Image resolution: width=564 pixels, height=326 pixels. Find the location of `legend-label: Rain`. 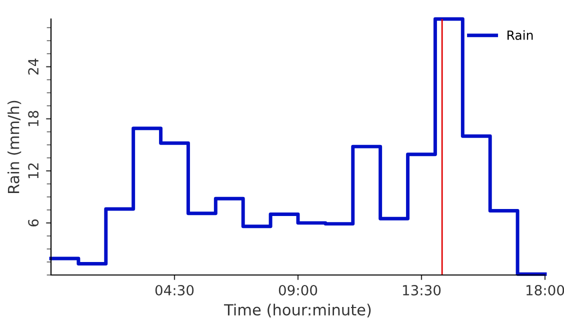

legend-label: Rain is located at coordinates (520, 35).